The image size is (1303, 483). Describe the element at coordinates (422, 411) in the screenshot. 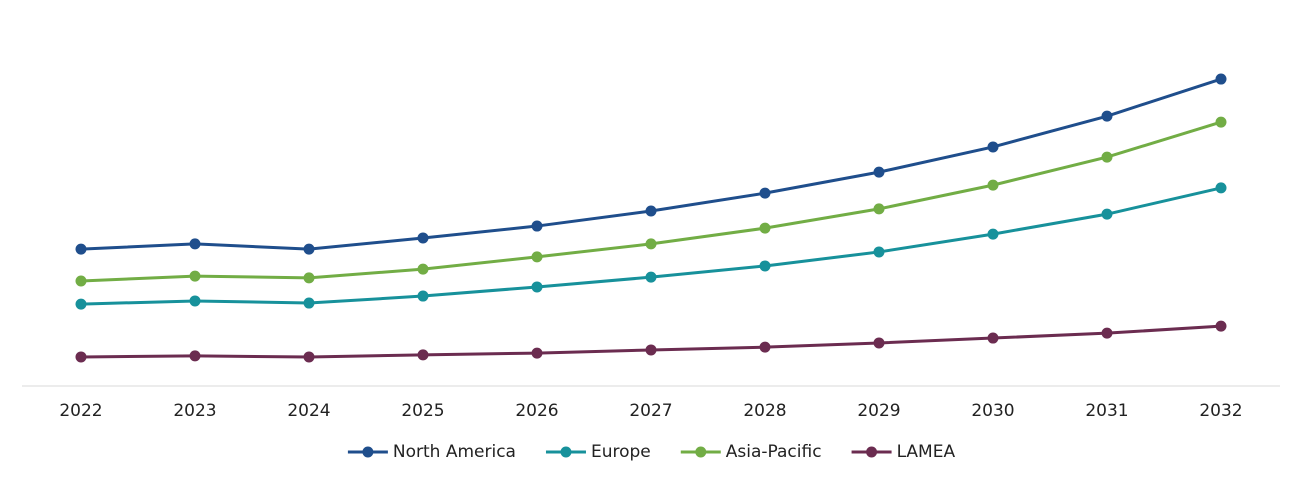

I see `x-tick-label: 2025` at that location.